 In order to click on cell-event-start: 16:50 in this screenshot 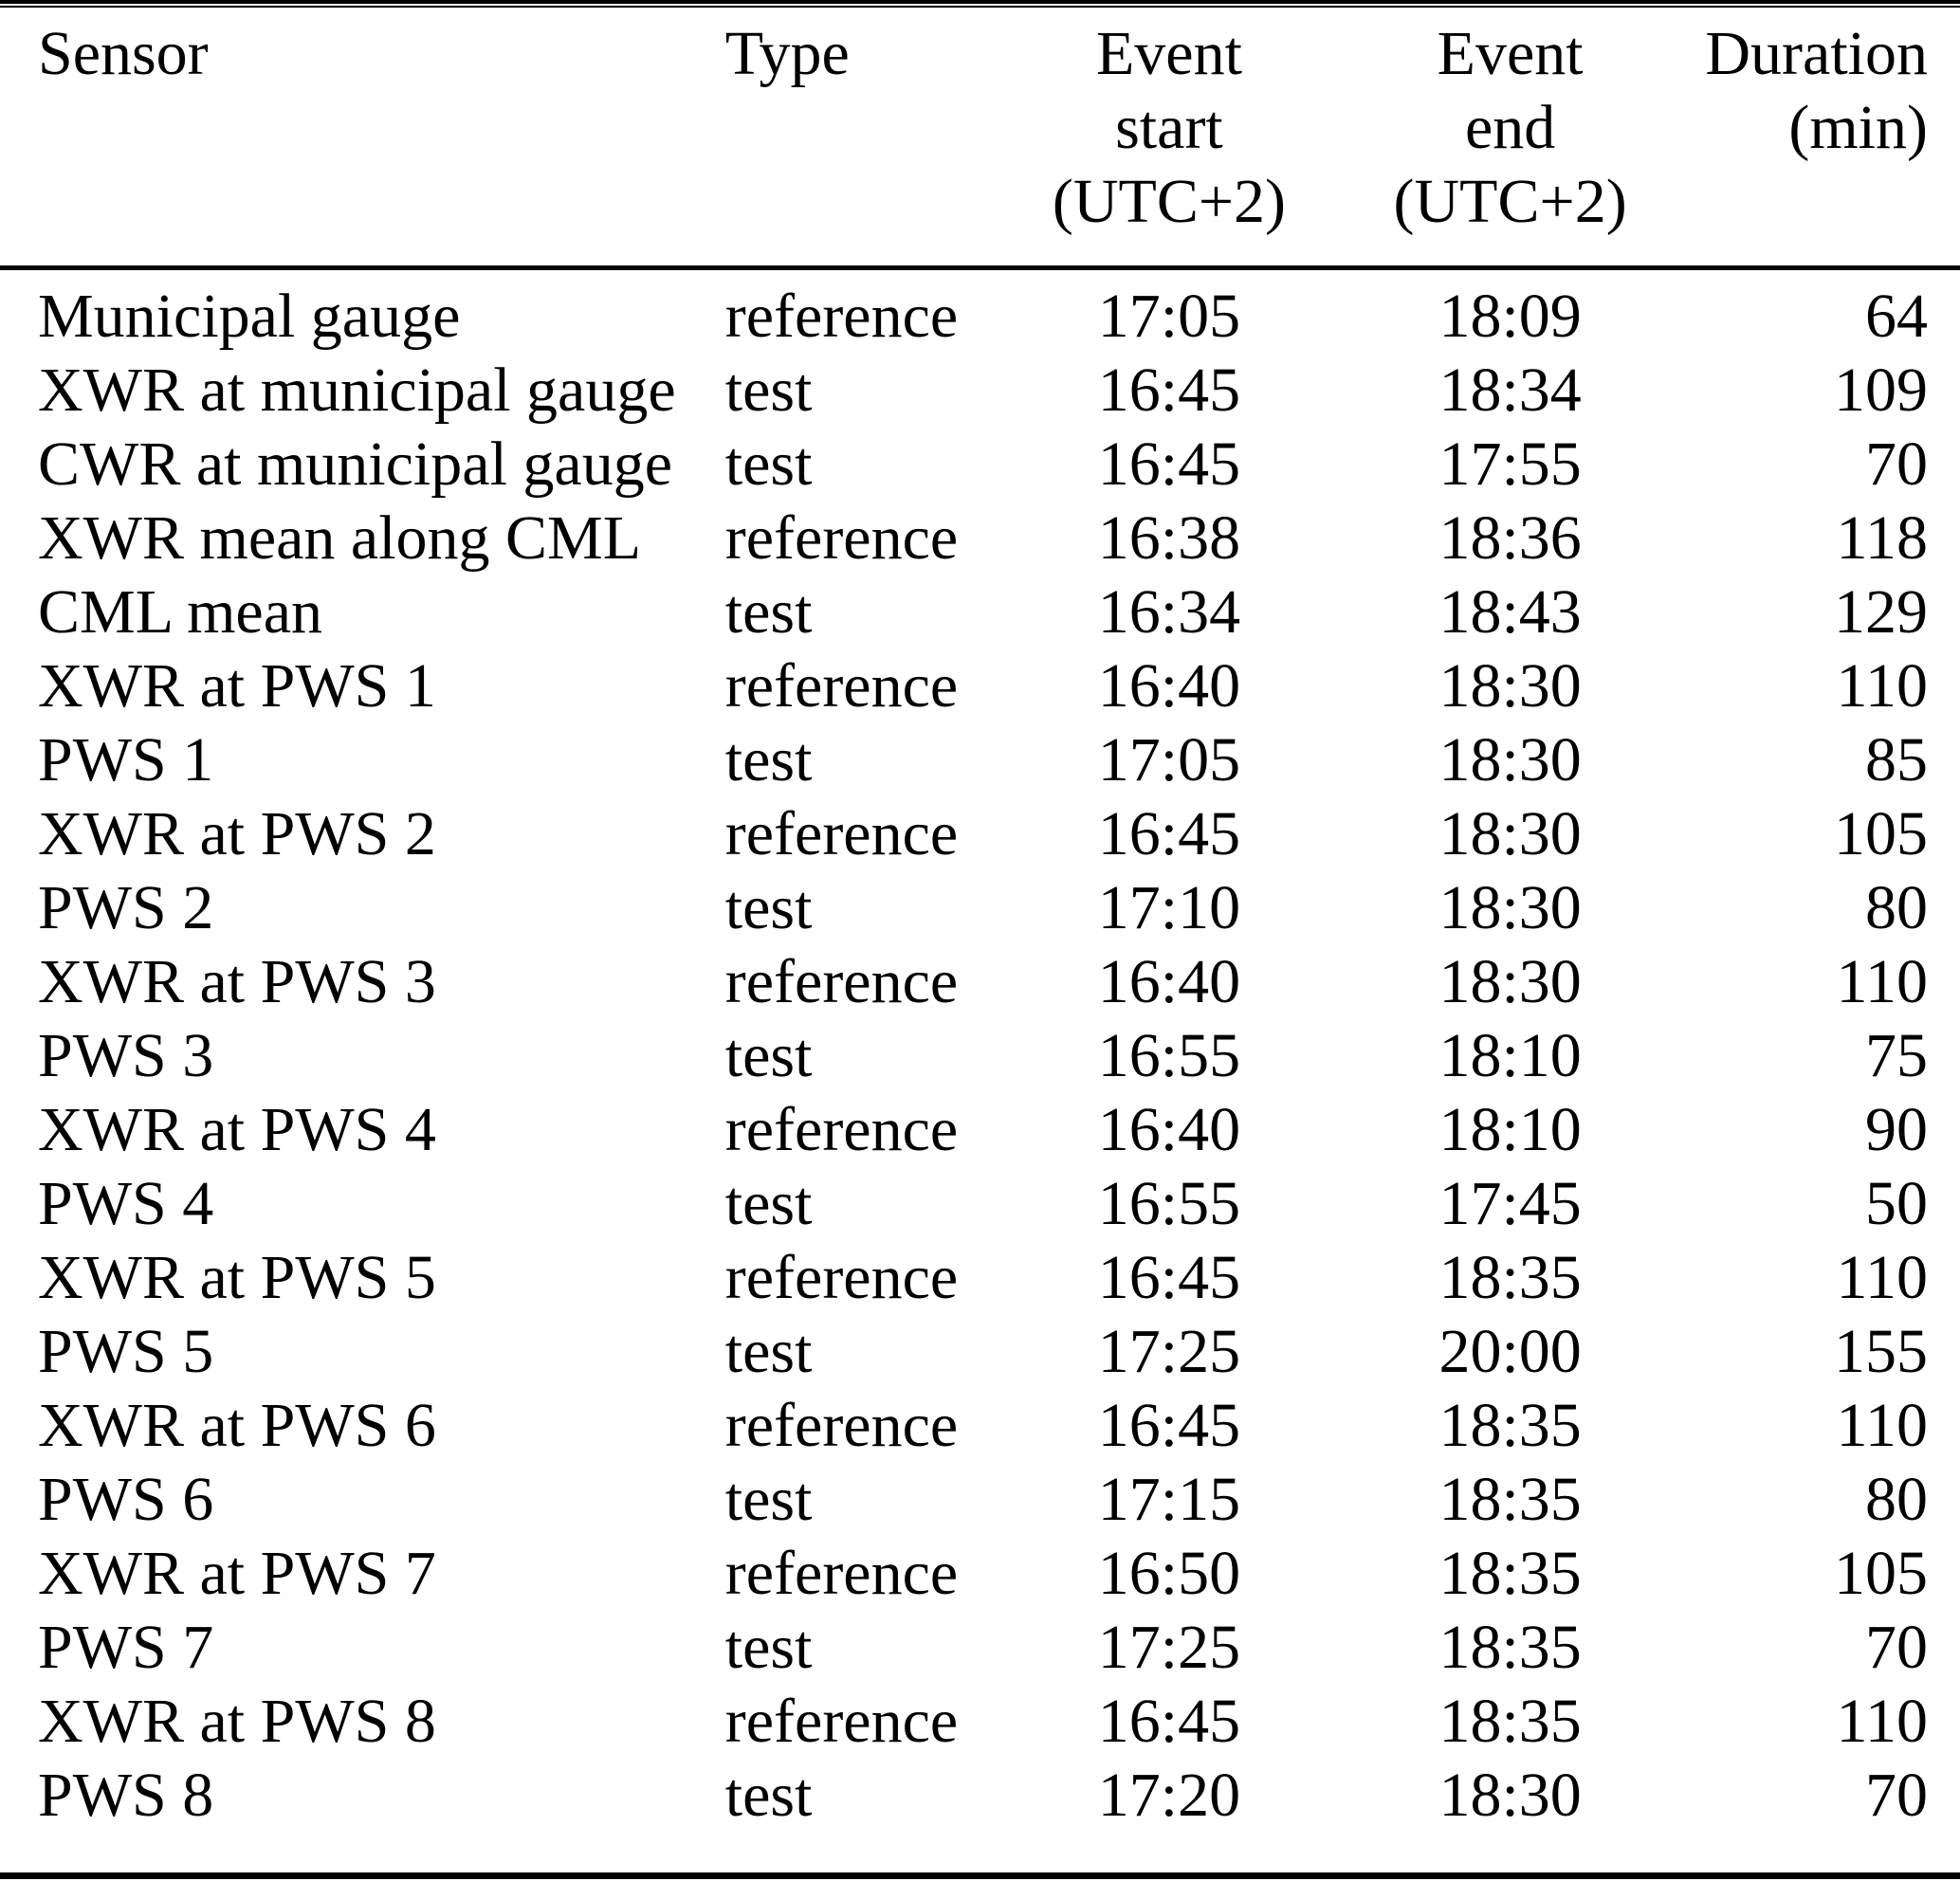, I will do `click(1169, 1574)`.